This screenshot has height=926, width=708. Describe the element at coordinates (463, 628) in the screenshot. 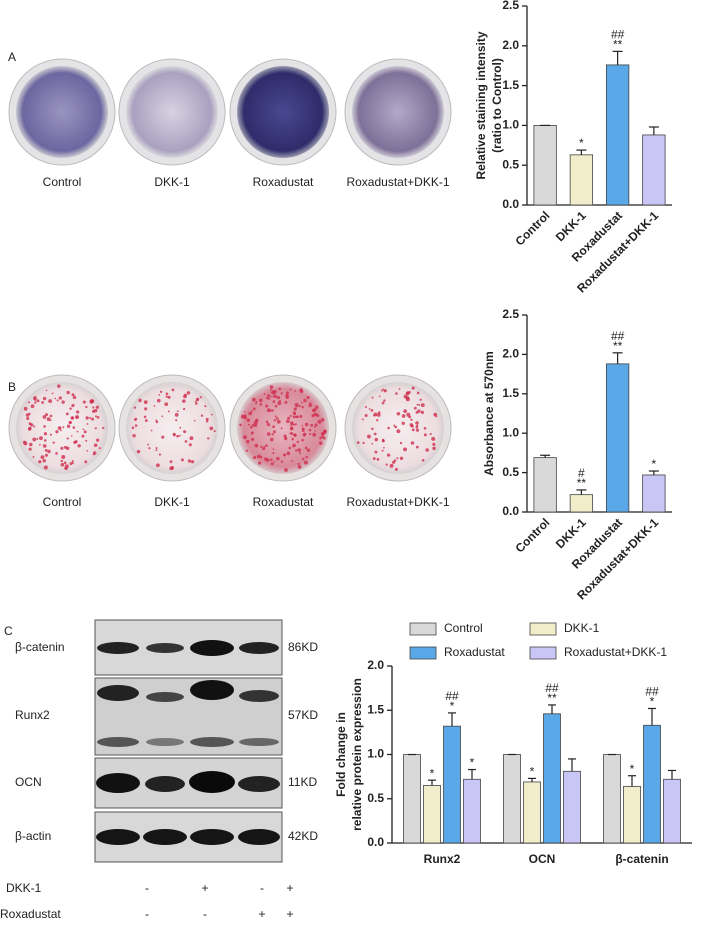

I see `legend-label: Control` at that location.